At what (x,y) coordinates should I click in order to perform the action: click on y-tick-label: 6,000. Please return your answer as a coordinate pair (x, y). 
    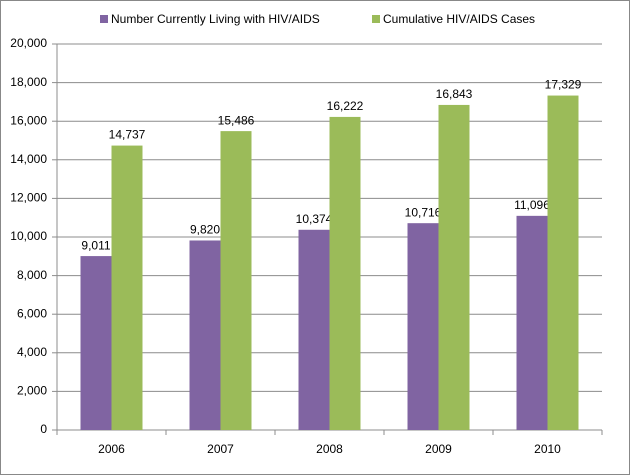
    Looking at the image, I should click on (32, 313).